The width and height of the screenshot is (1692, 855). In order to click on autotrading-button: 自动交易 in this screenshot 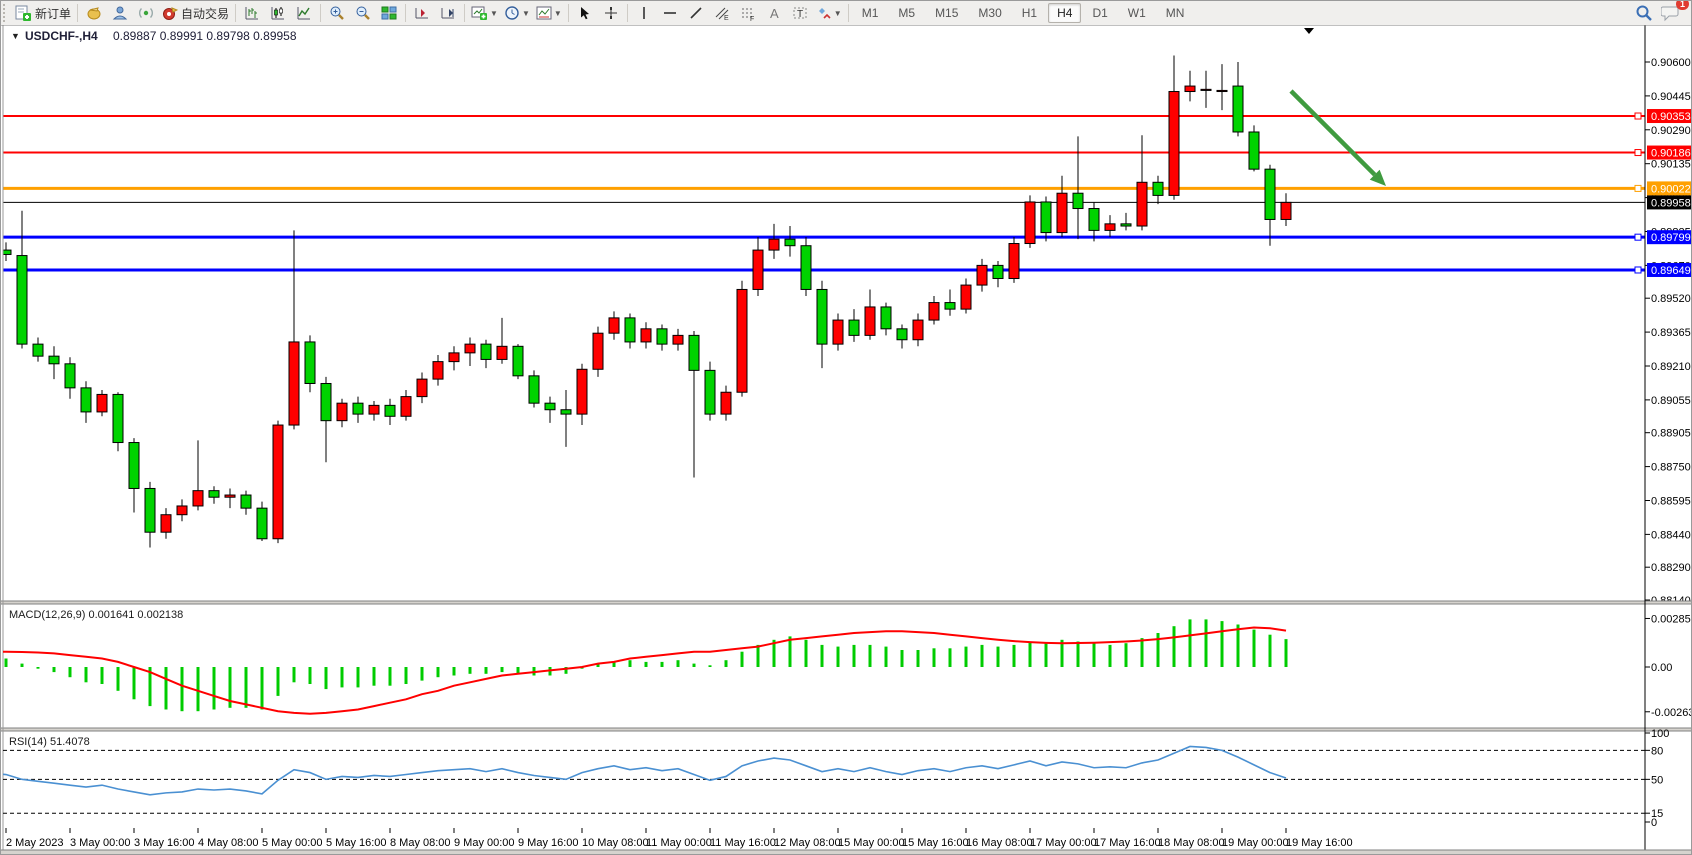, I will do `click(195, 13)`.